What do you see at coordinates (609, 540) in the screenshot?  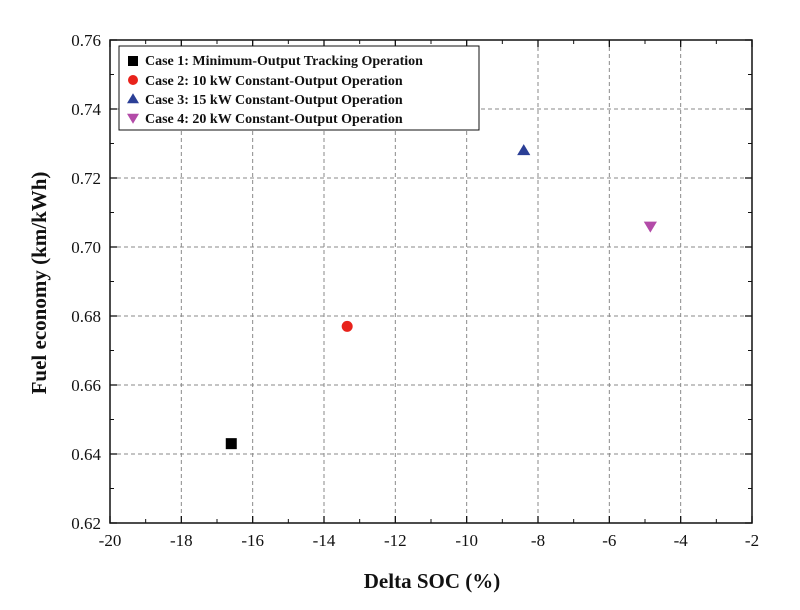 I see `x-tick-label: -6` at bounding box center [609, 540].